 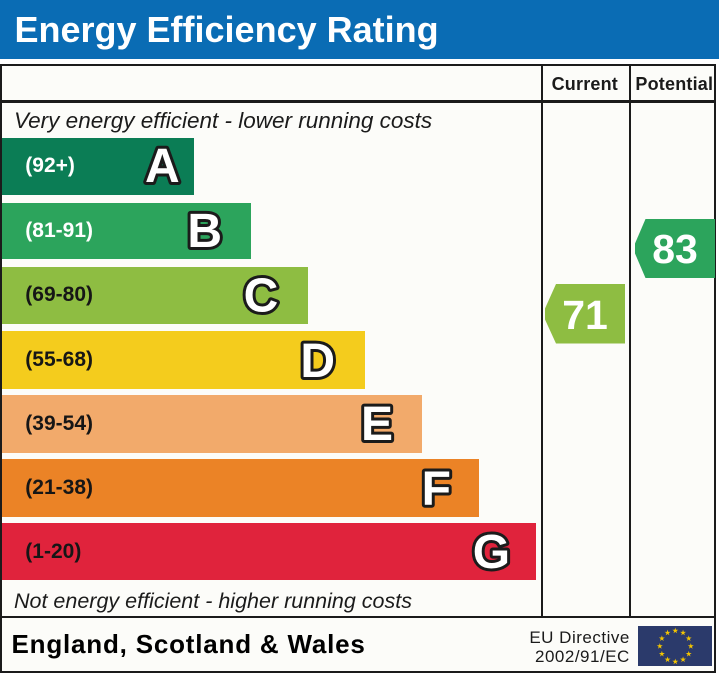 What do you see at coordinates (436, 489) in the screenshot?
I see `svg-text: F` at bounding box center [436, 489].